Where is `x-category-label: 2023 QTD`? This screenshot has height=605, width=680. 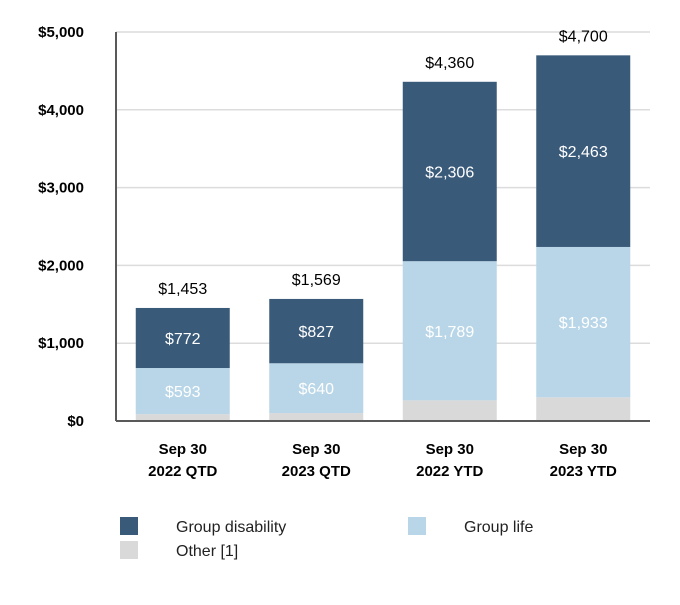
x-category-label: 2023 QTD is located at coordinates (316, 471).